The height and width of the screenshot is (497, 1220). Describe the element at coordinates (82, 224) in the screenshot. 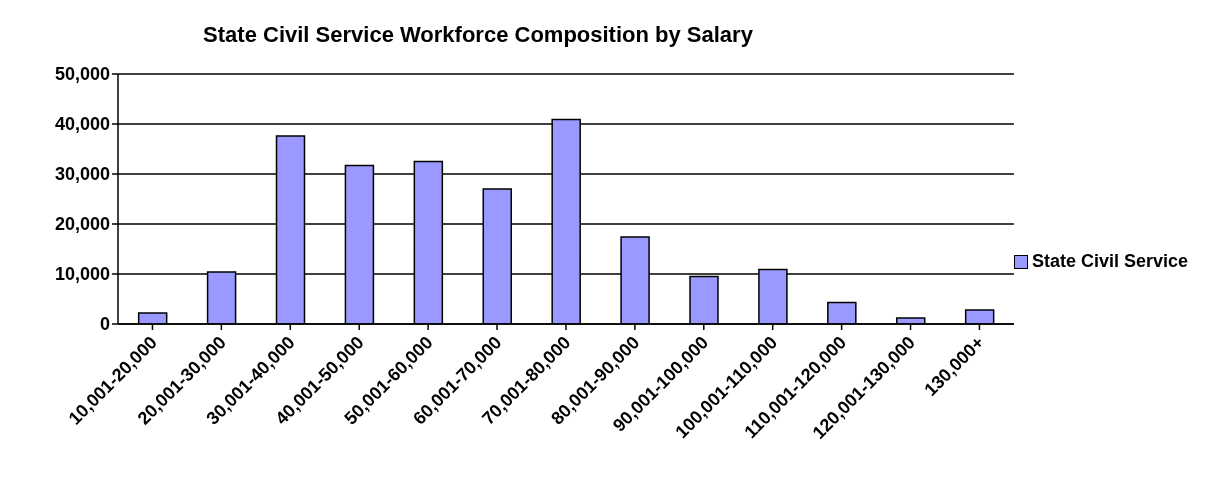

I see `y-tick-label: 20,000` at that location.